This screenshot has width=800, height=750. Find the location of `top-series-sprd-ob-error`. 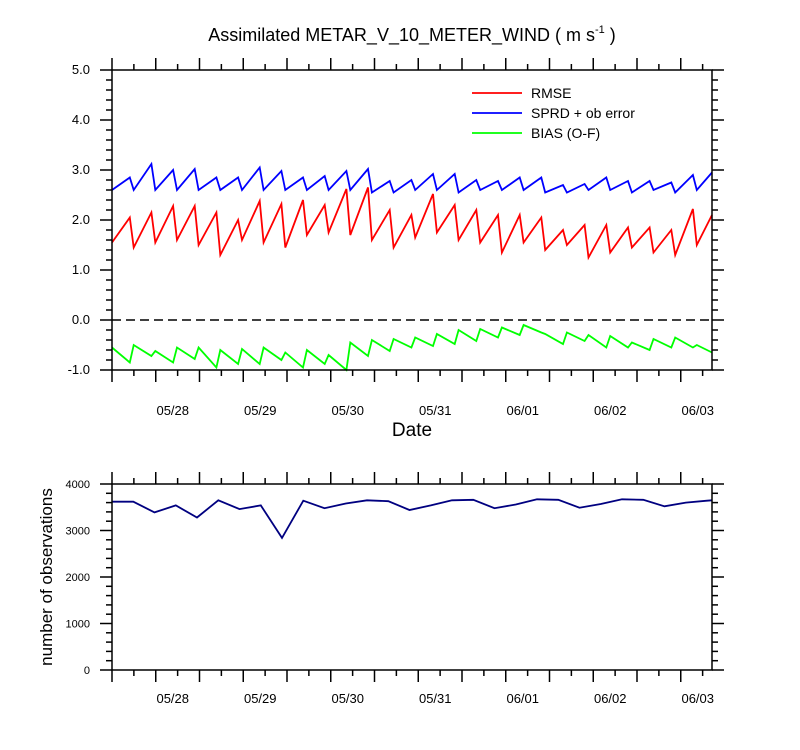

top-series-sprd-ob-error is located at coordinates (412, 178).